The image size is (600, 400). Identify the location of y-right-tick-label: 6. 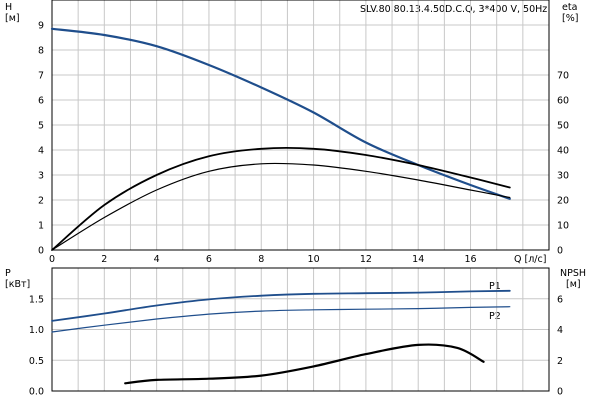
(560, 299).